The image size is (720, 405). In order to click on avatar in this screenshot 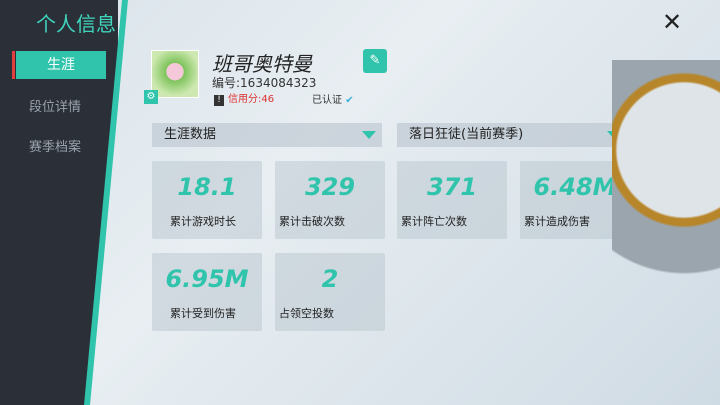, I will do `click(175, 74)`.